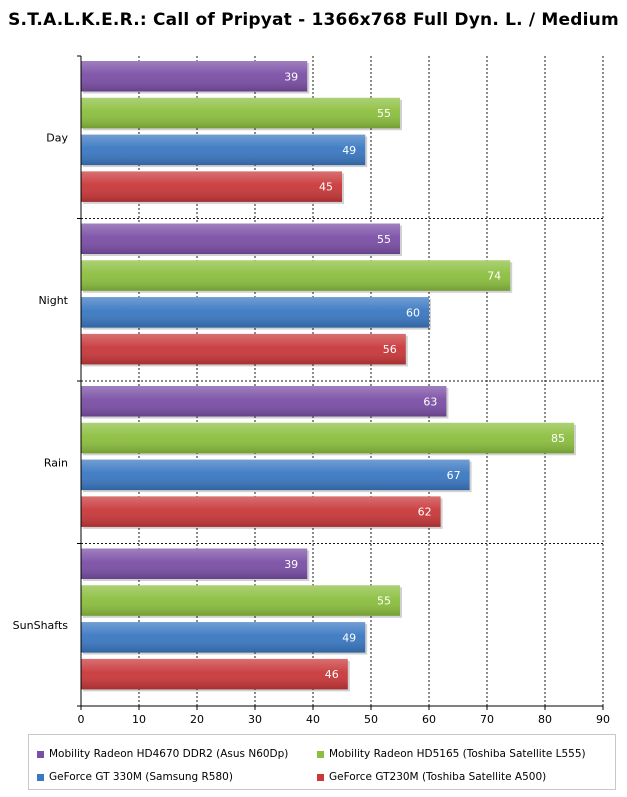 The width and height of the screenshot is (627, 797). I want to click on data-label: 85, so click(558, 438).